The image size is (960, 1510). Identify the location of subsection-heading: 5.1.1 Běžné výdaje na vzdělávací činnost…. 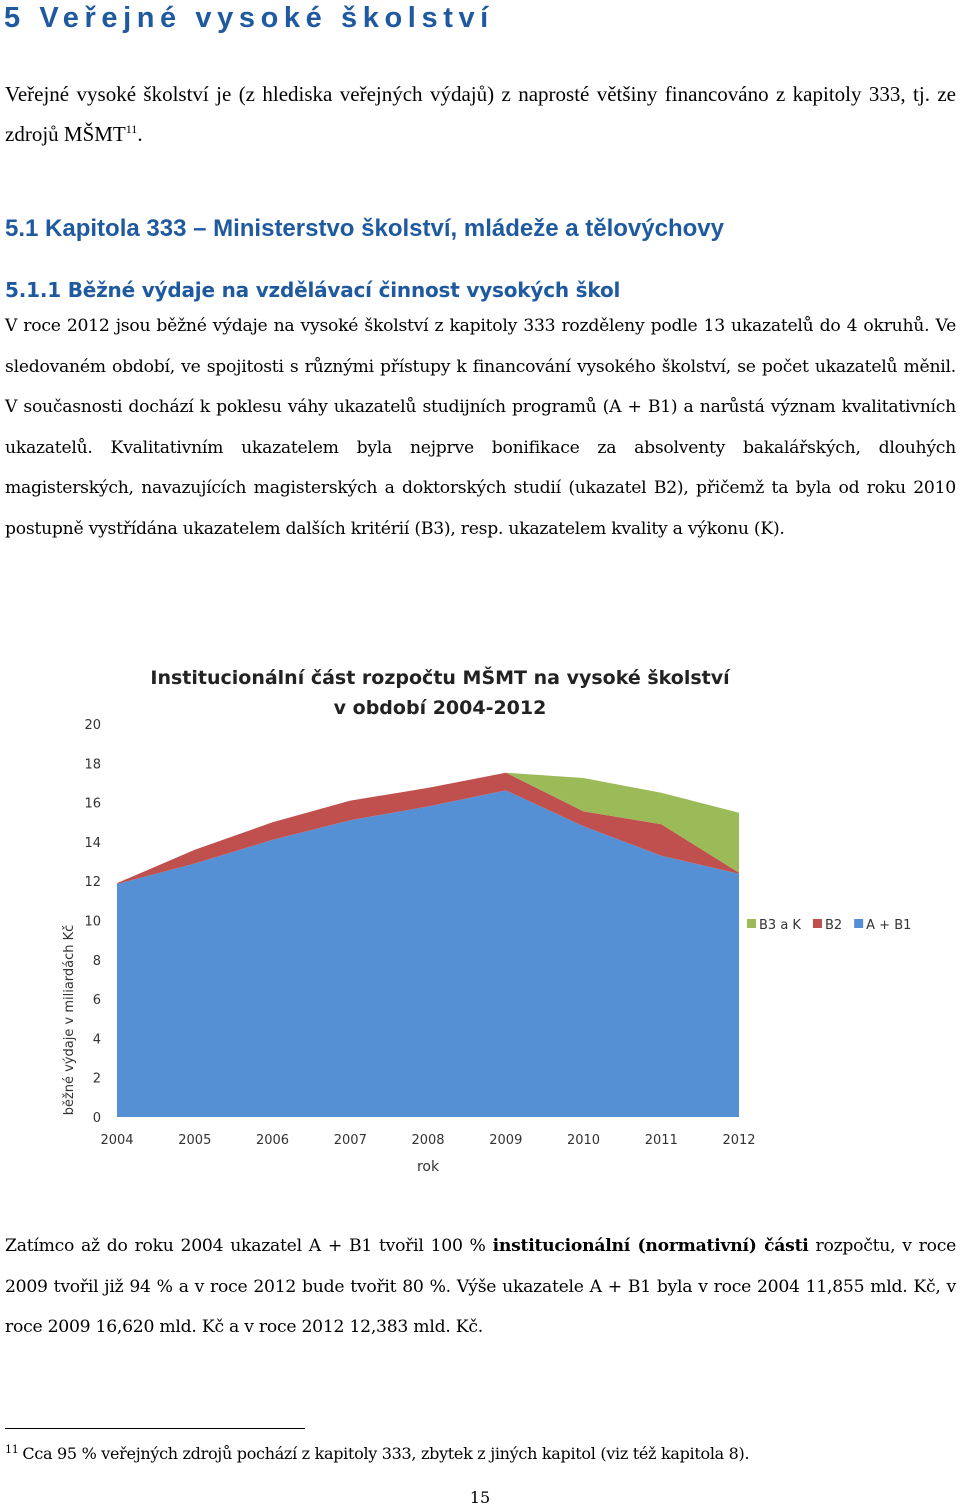
(313, 290).